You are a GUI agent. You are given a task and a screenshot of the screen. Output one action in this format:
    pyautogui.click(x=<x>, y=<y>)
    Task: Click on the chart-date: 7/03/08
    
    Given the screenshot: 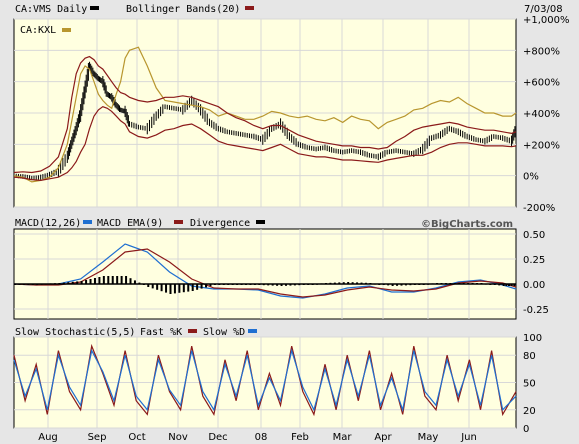 What is the action you would take?
    pyautogui.click(x=543, y=9)
    